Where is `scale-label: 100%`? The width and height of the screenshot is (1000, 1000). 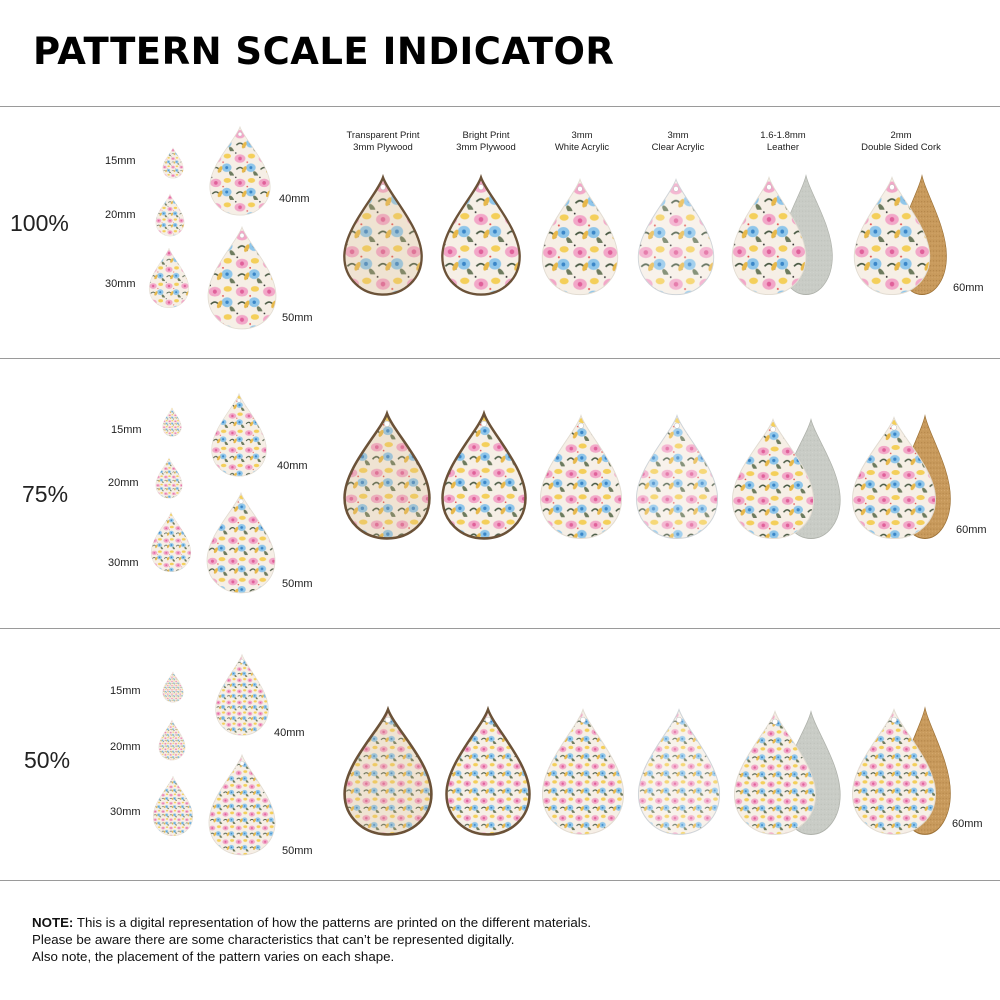 scale-label: 100% is located at coordinates (39, 223).